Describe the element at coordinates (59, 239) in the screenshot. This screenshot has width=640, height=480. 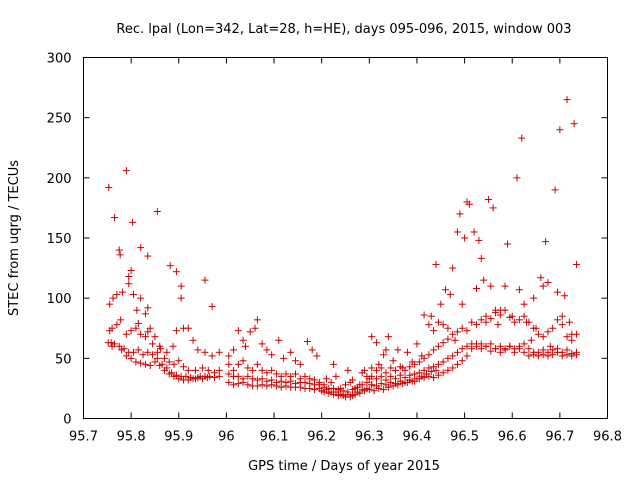
I see `y-tick-label: 150` at that location.